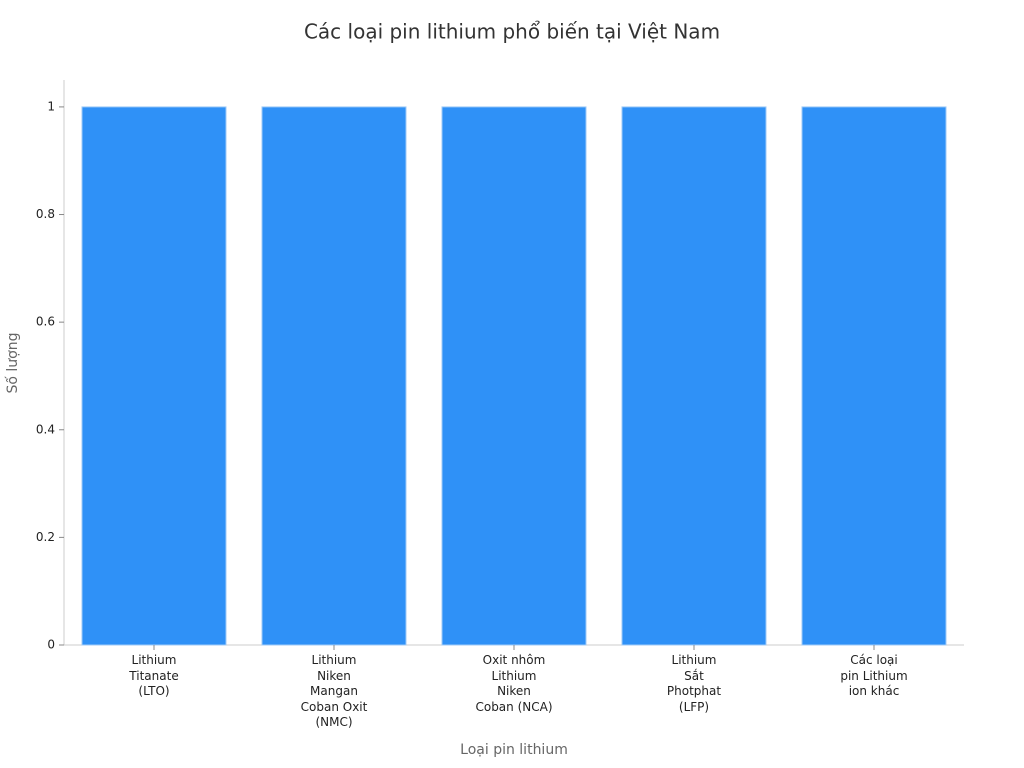  Describe the element at coordinates (51, 106) in the screenshot. I see `y-tick-label: 1` at that location.